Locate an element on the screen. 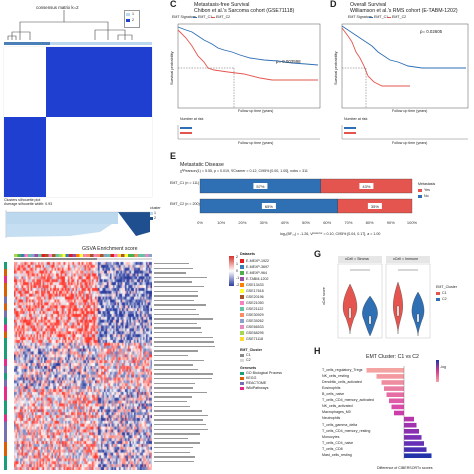 This screenshot has height=474, width=474. cell-type-label: Dendritic_cells_activated is located at coordinates (342, 381).